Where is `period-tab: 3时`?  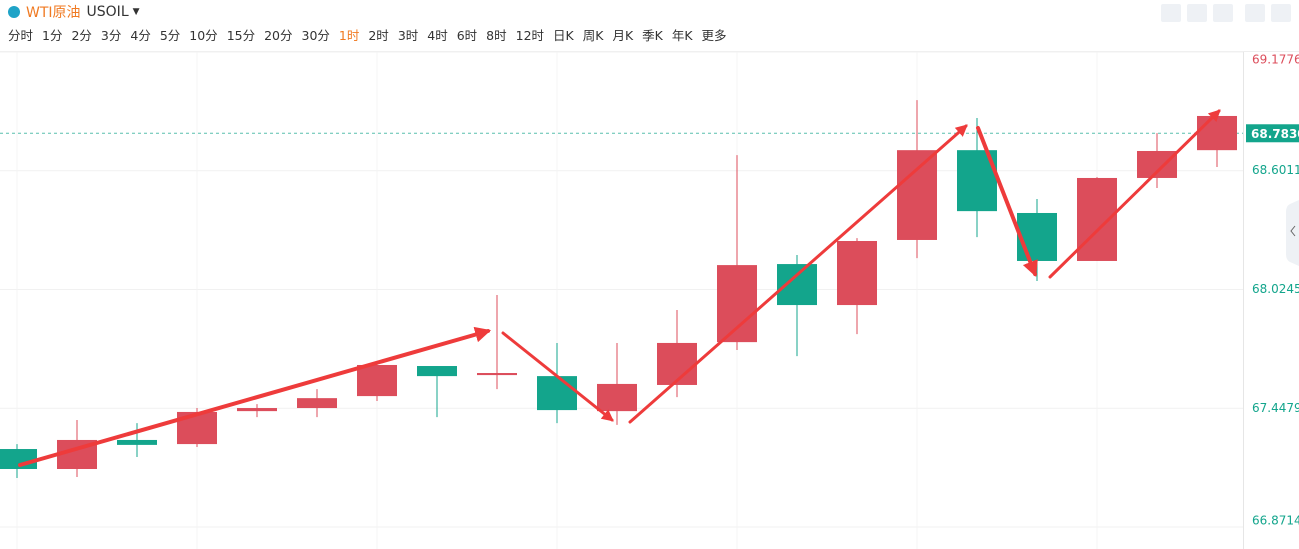 period-tab: 3时 is located at coordinates (408, 35).